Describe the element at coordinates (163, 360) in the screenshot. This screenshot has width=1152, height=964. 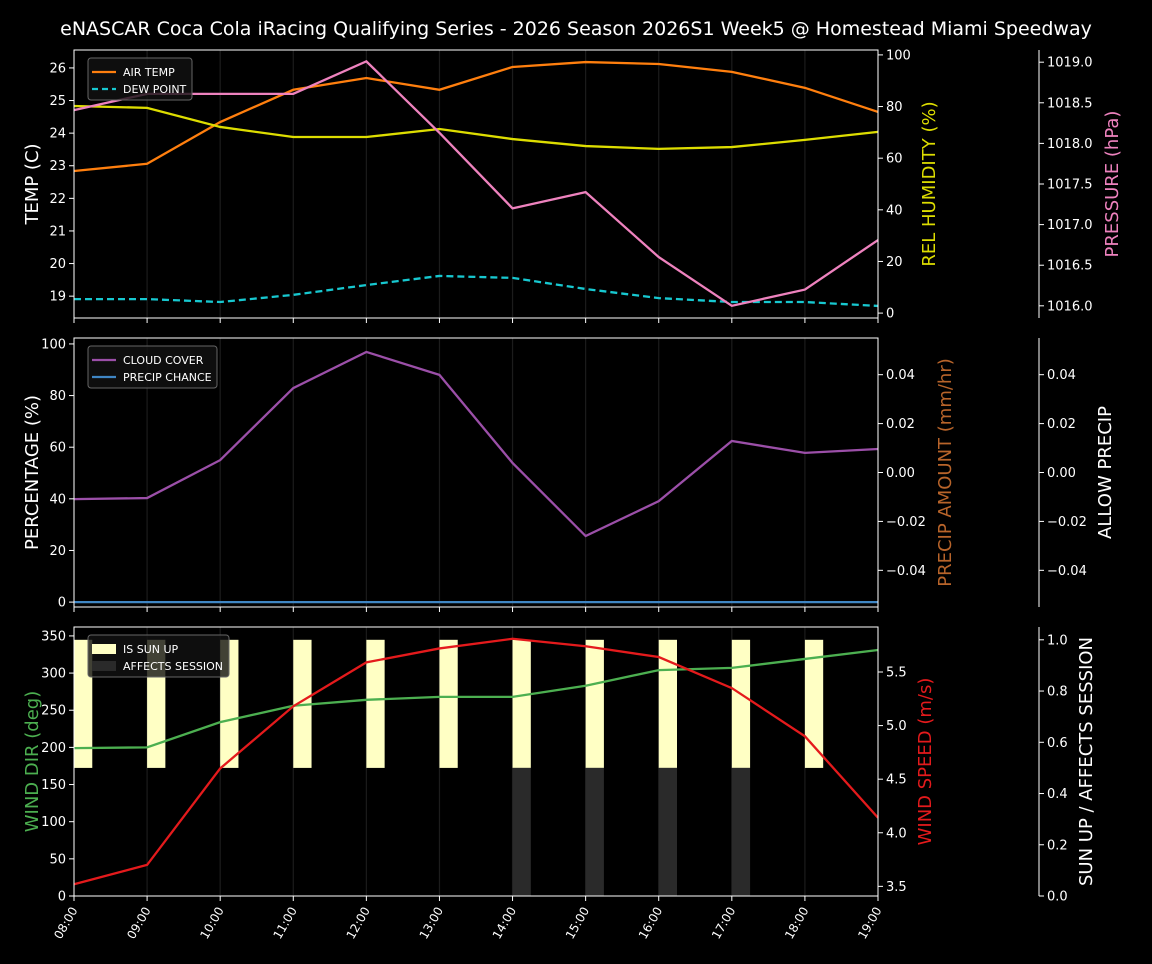
I see `legend-label: CLOUD COVER` at that location.